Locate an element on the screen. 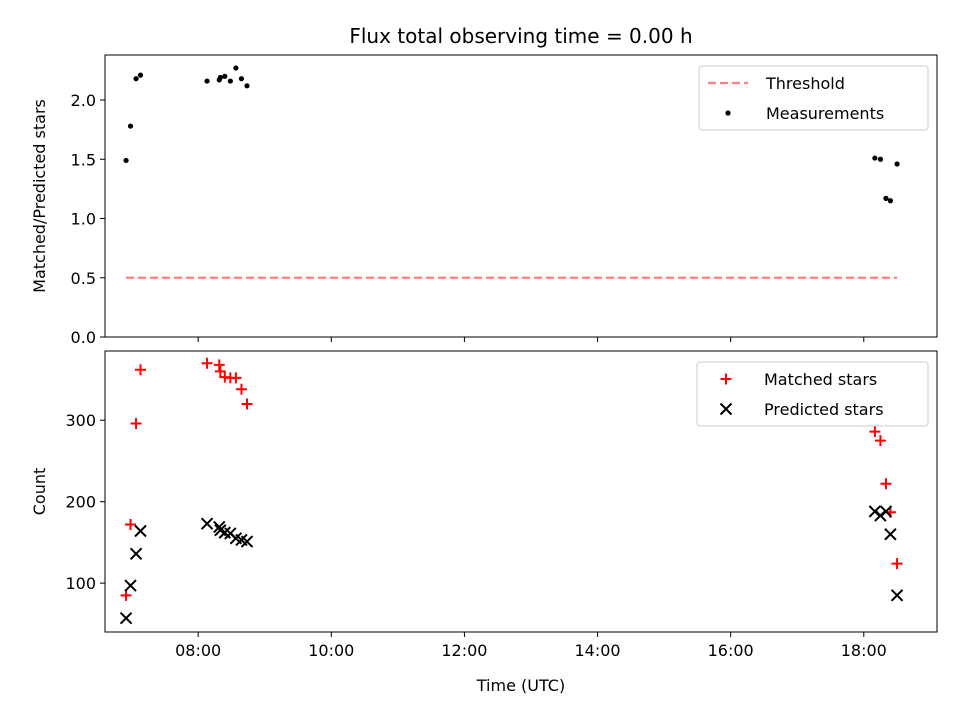  x-tick-label: 16:00 is located at coordinates (731, 650).